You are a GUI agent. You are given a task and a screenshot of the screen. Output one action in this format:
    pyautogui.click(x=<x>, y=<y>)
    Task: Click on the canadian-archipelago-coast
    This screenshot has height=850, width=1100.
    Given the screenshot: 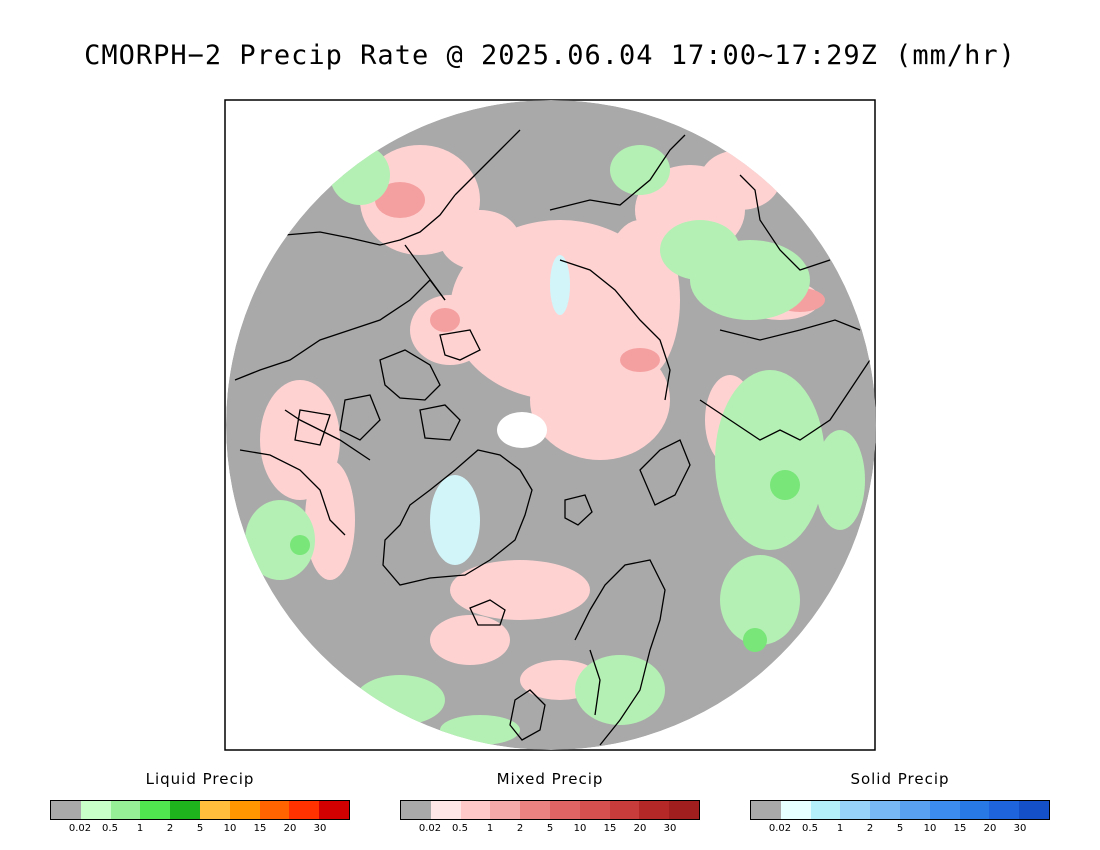 What is the action you would take?
    pyautogui.click(x=387, y=387)
    